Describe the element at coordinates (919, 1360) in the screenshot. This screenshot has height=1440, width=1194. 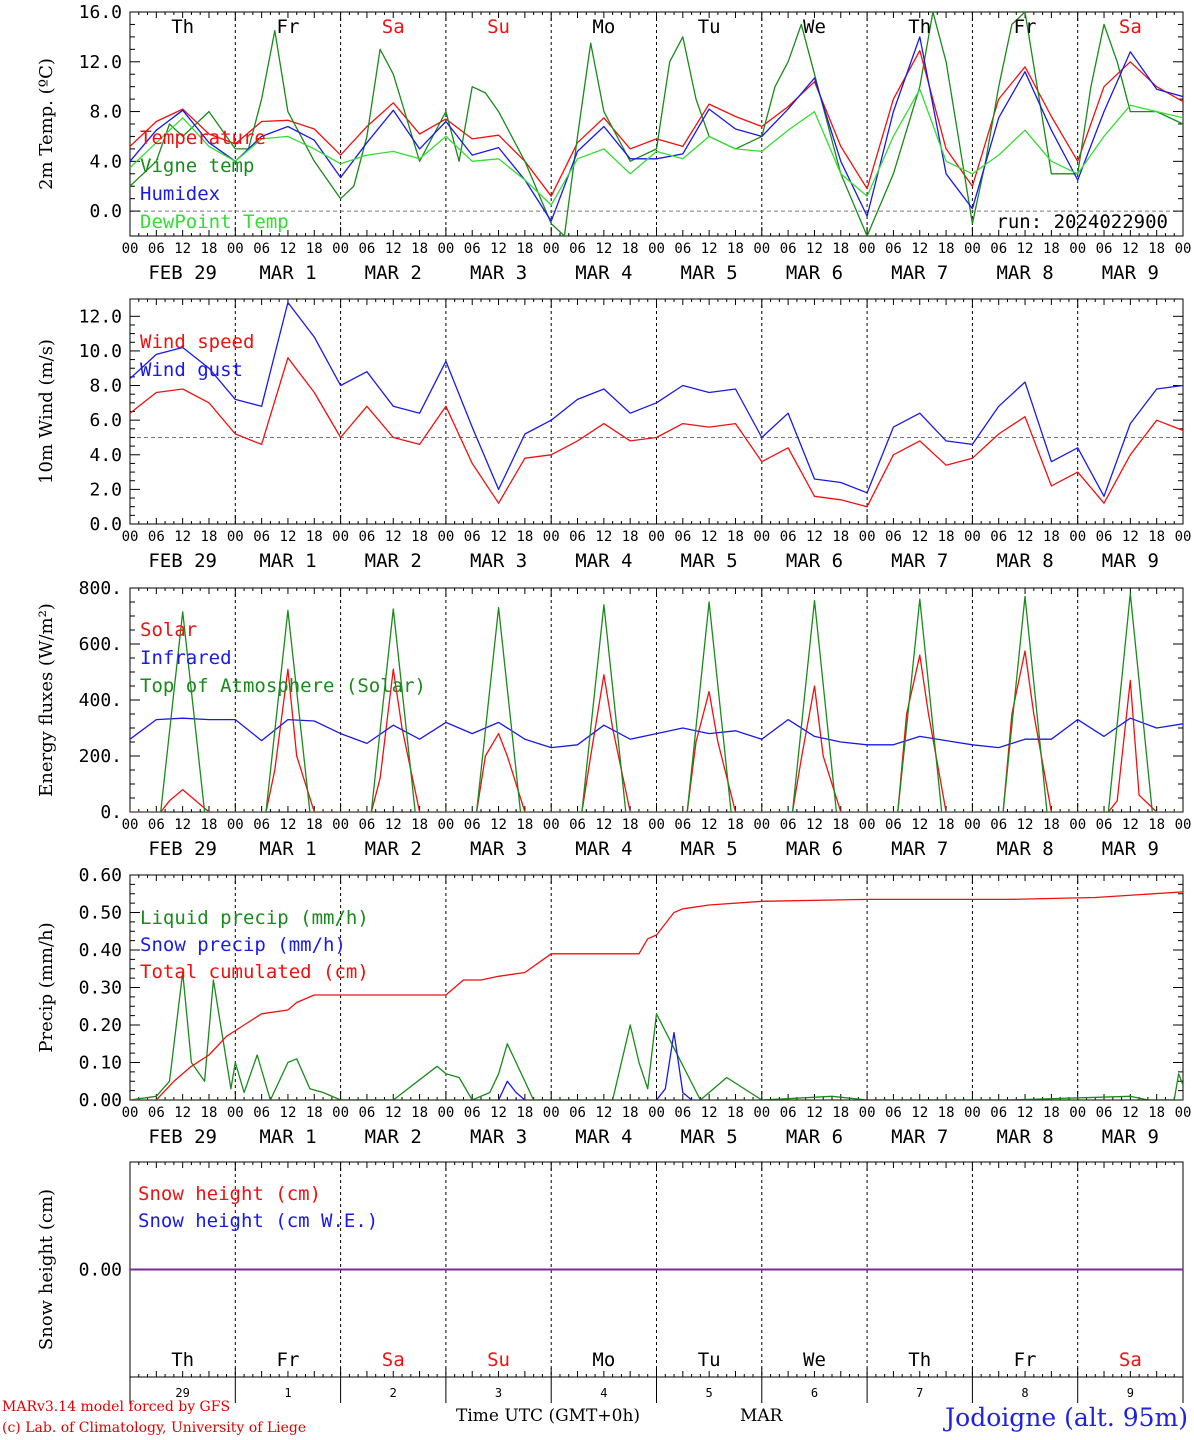
I see `weekday-label: Th` at that location.